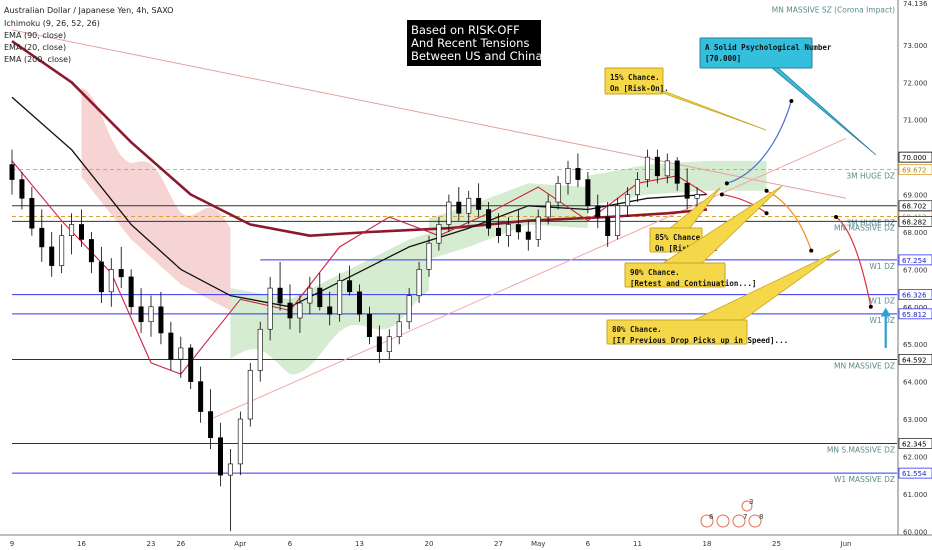 The height and width of the screenshot is (550, 932). Describe the element at coordinates (693, 283) in the screenshot. I see `chance90-note-line: [Retest and Continuation...]` at that location.